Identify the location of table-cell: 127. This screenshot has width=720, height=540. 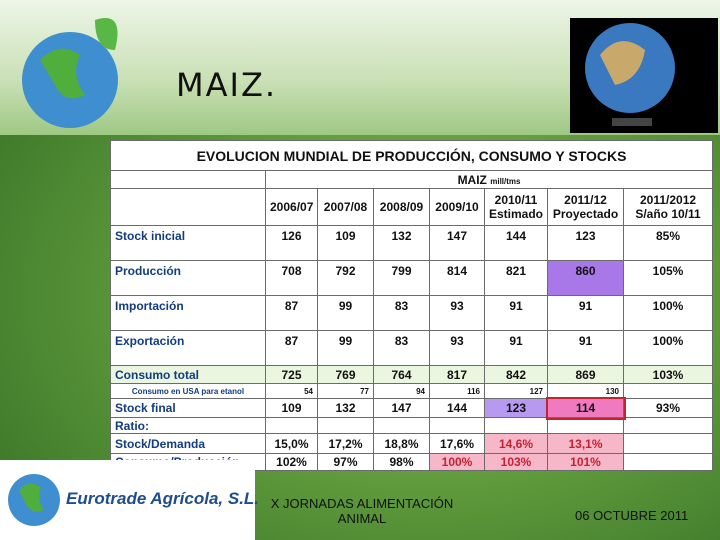
(516, 391).